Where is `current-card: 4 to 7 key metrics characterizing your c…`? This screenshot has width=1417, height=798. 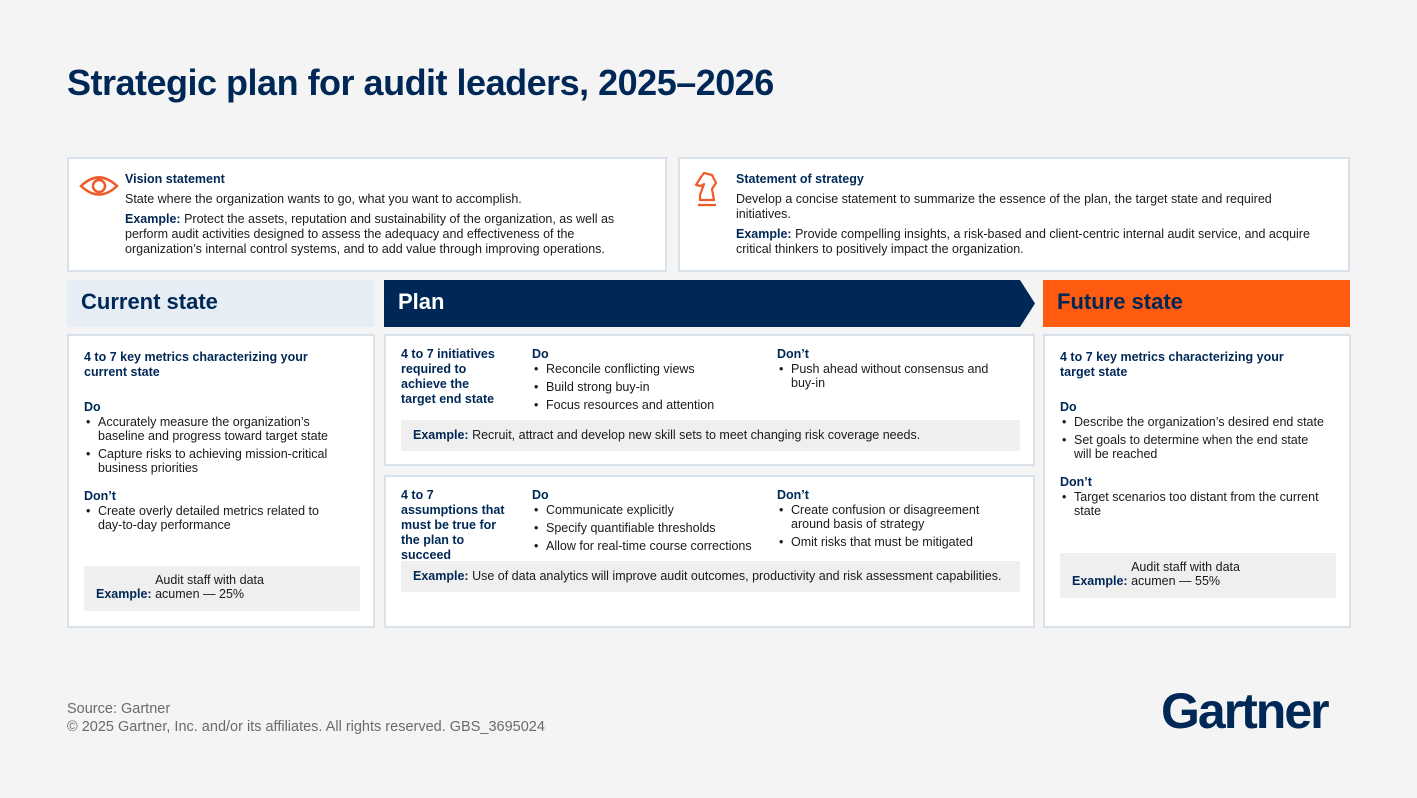 current-card: 4 to 7 key metrics characterizing your c… is located at coordinates (221, 481).